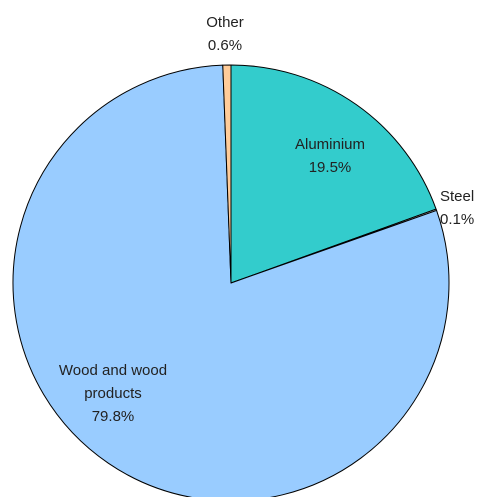 The height and width of the screenshot is (497, 480). Describe the element at coordinates (330, 167) in the screenshot. I see `slice-value-aluminium: 19.5%` at that location.